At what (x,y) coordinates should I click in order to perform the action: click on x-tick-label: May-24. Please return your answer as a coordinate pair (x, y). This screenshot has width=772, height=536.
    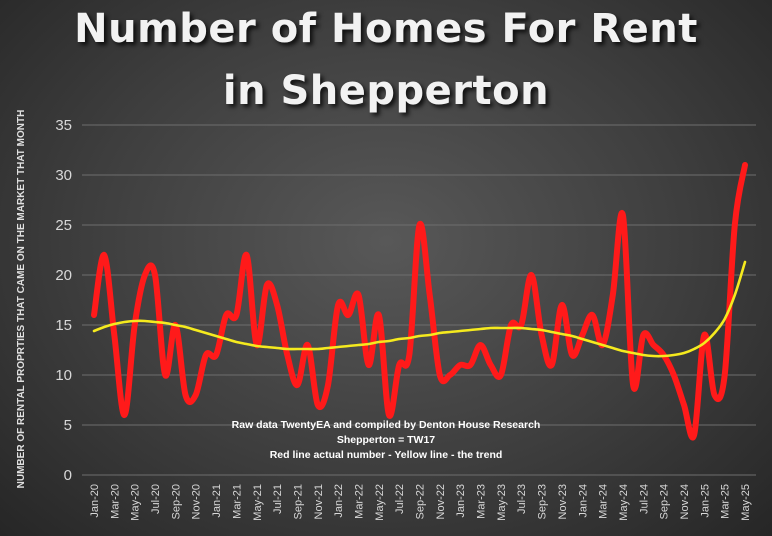
    Looking at the image, I should click on (624, 502).